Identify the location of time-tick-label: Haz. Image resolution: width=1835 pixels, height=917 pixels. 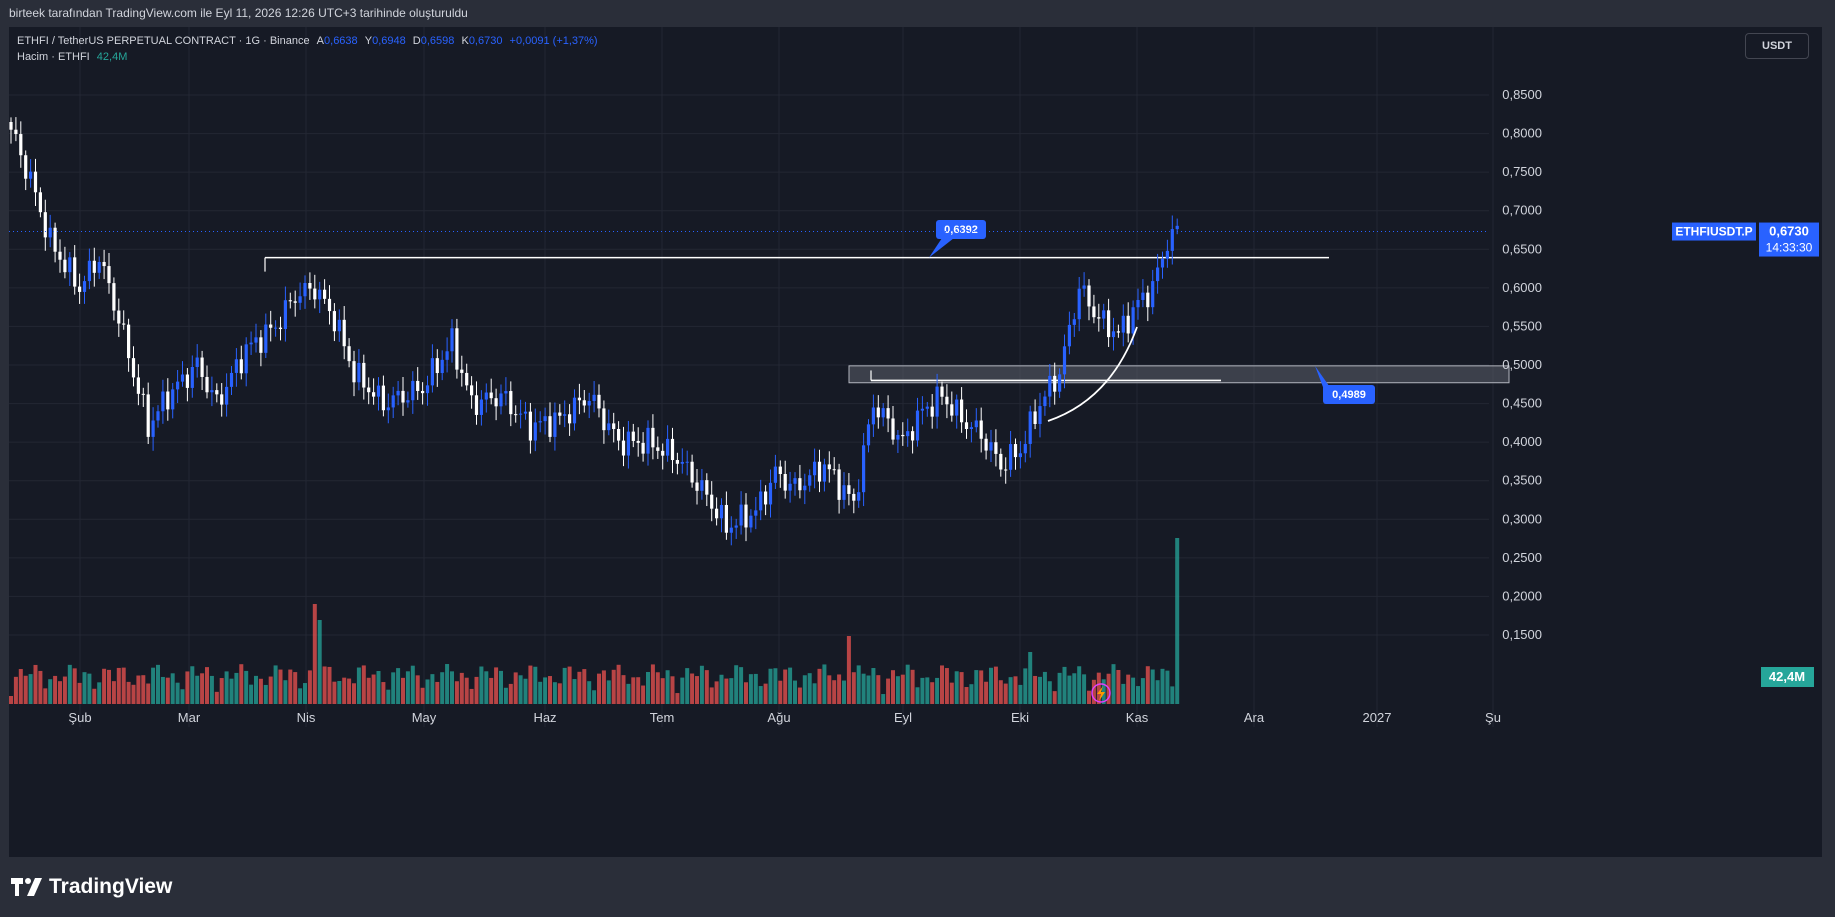
(544, 717).